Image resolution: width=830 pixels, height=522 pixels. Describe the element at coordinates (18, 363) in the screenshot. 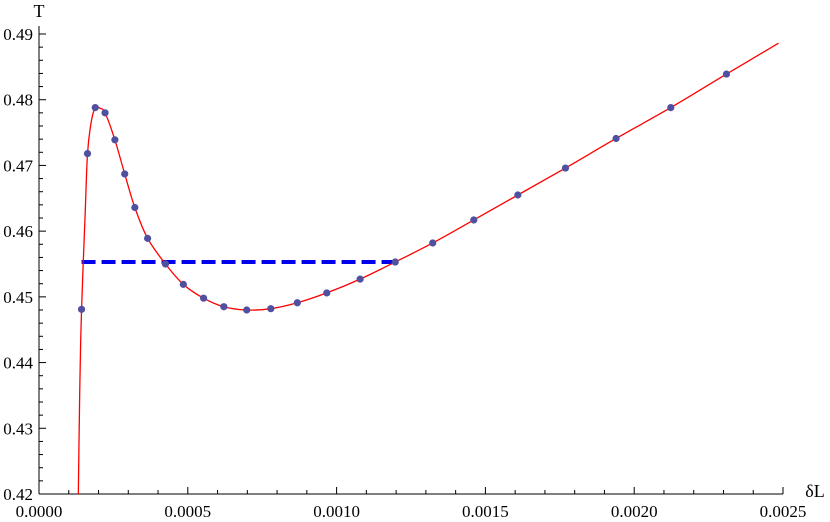

I see `y-tick-label: 0.44` at that location.